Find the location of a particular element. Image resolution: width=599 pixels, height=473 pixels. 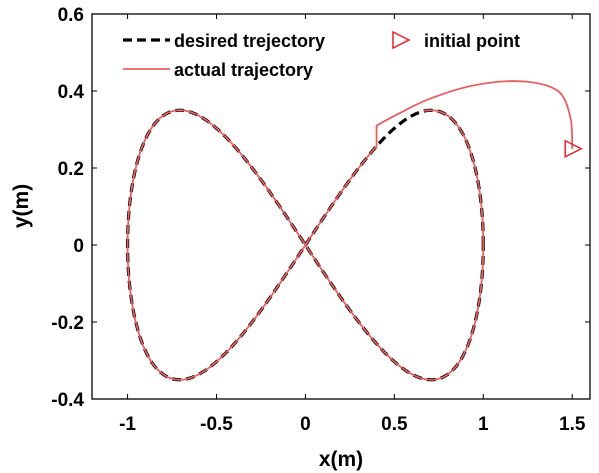

legend-label-actual: actual trajectory is located at coordinates (243, 70).